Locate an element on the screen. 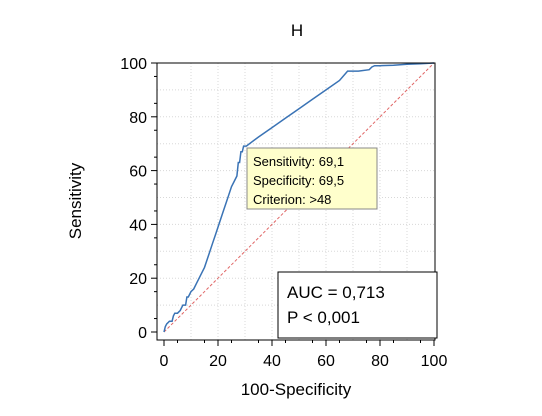 The height and width of the screenshot is (416, 542). x-tick-label: 60 is located at coordinates (326, 361).